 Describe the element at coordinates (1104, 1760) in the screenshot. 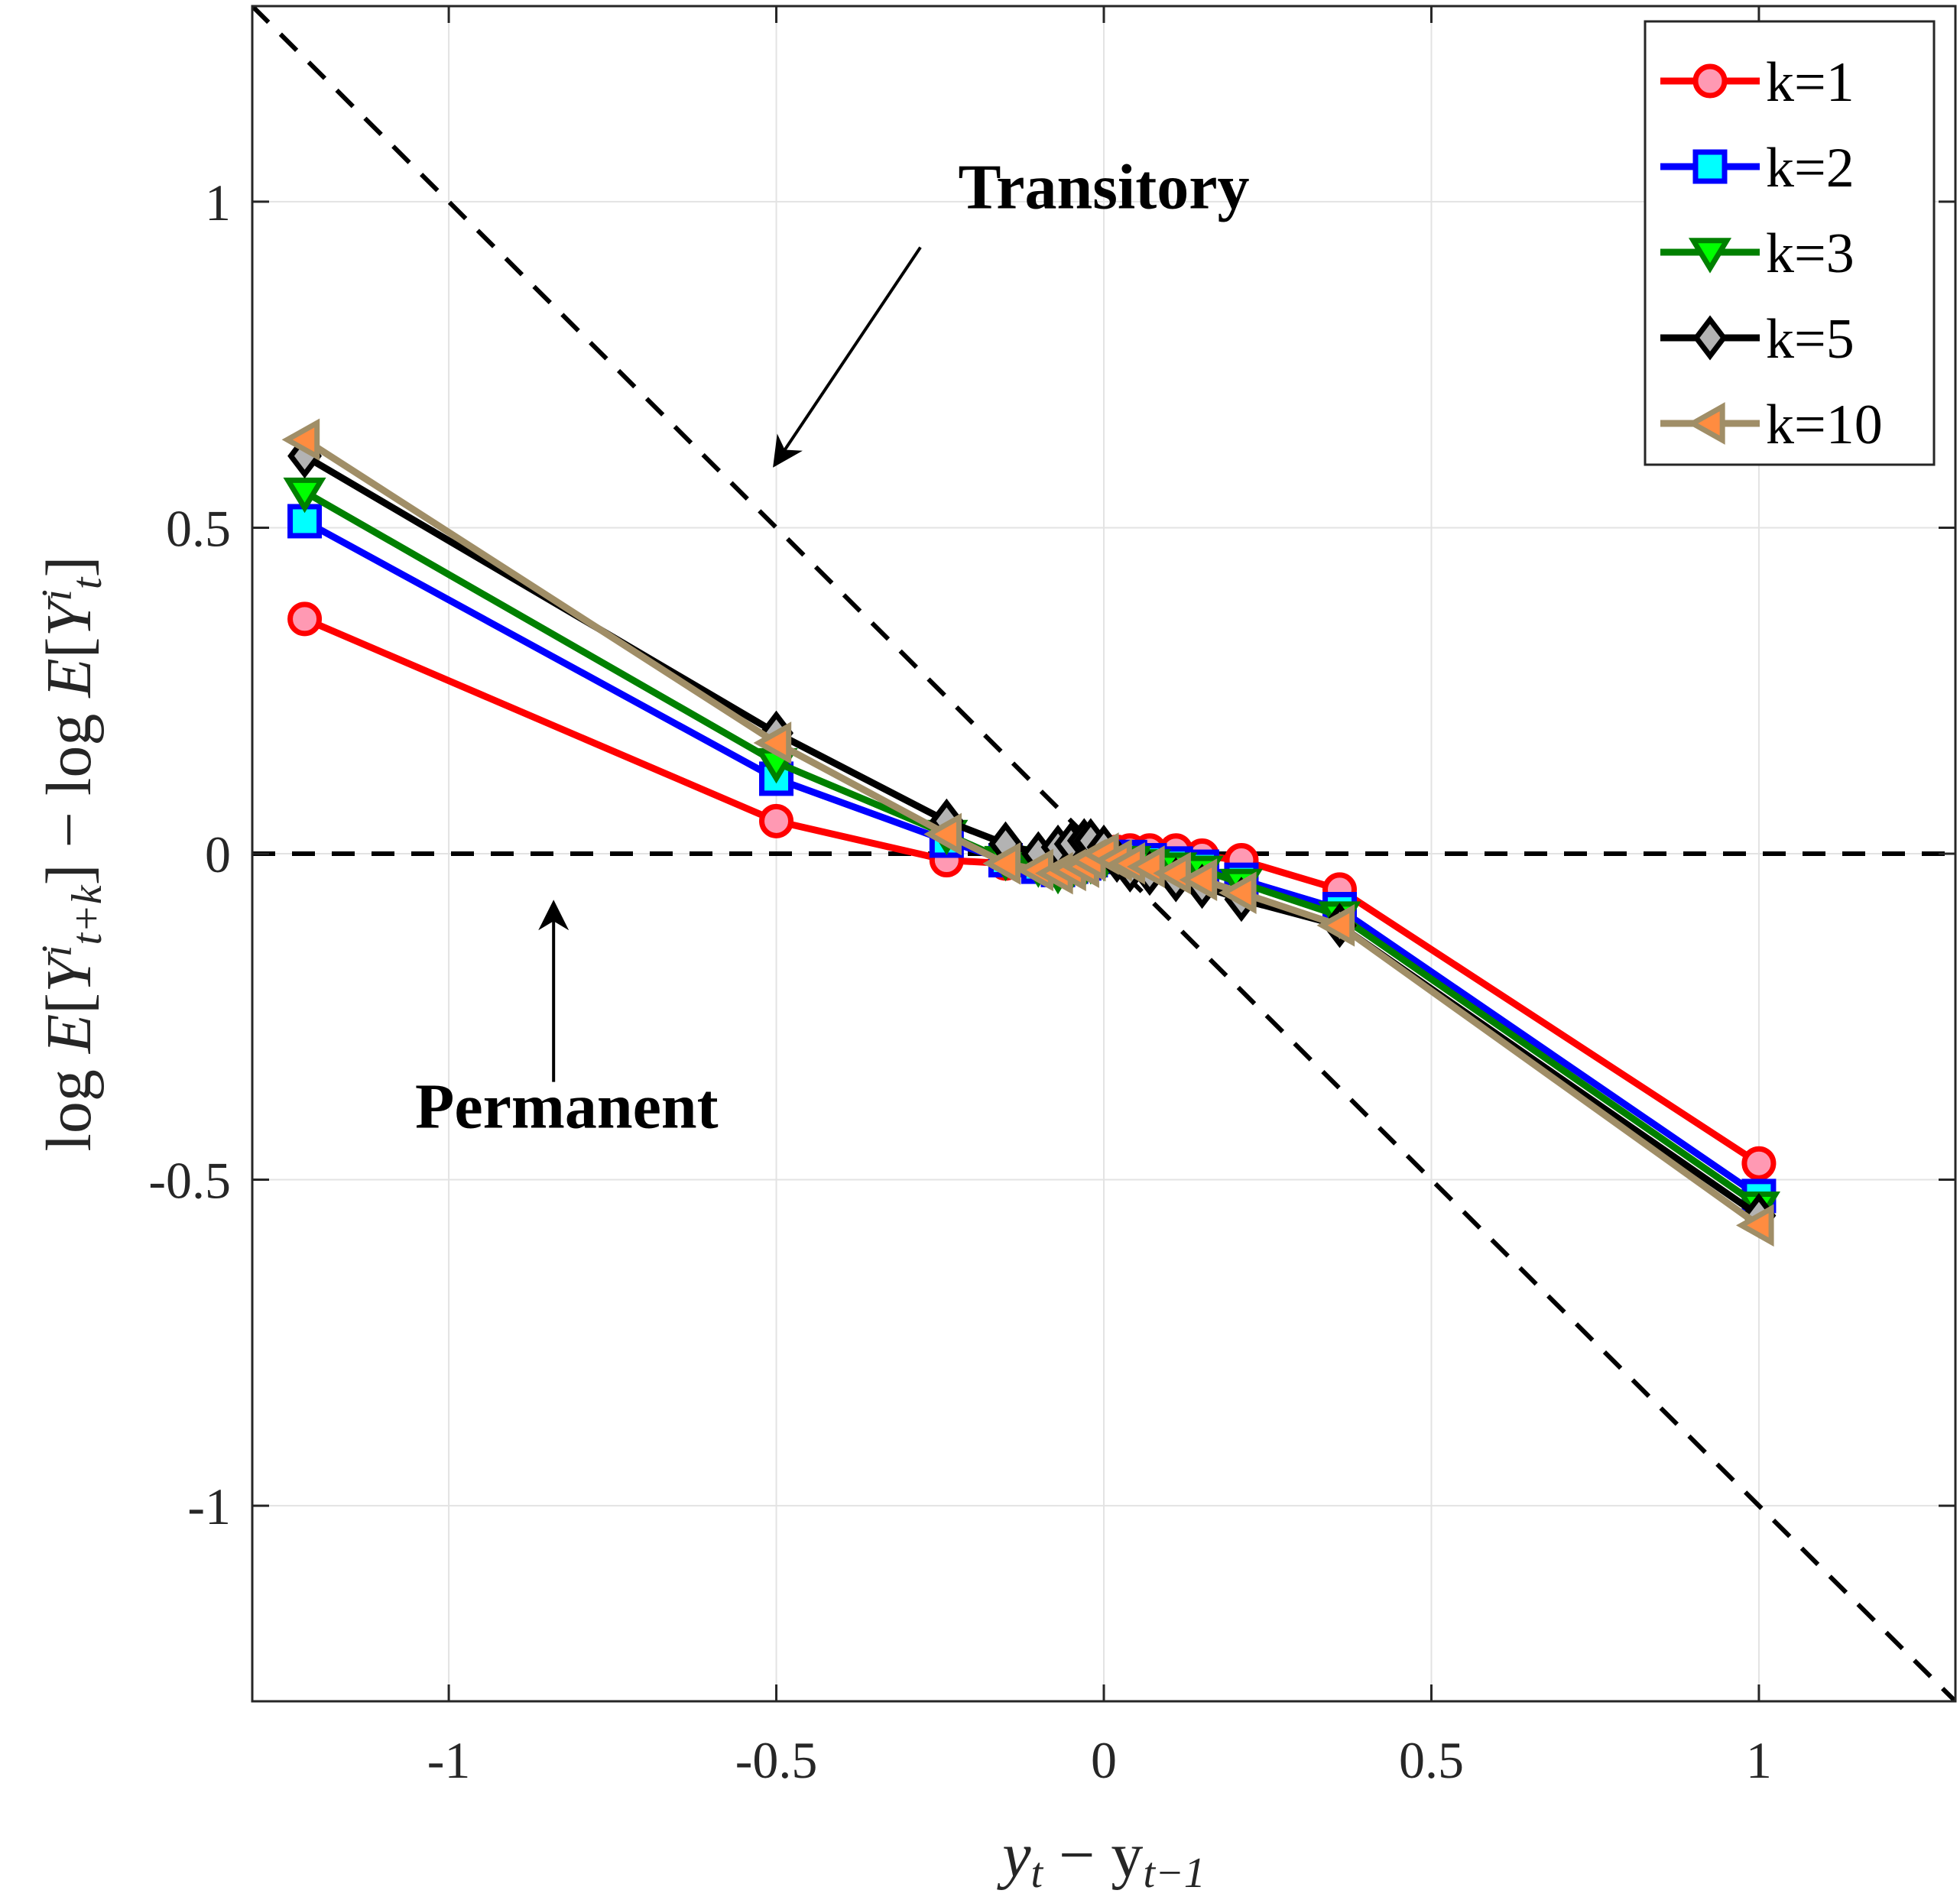

I see `x-tick-label: 0` at that location.